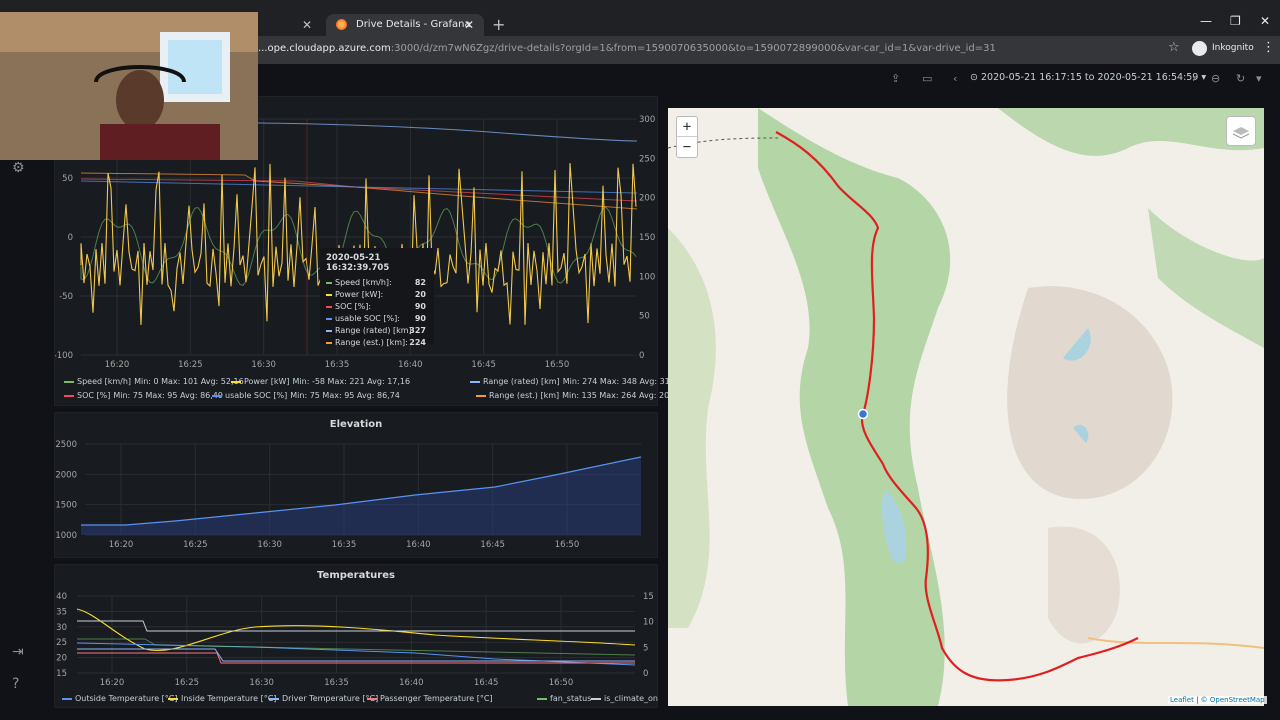 The image size is (1280, 720). Describe the element at coordinates (687, 127) in the screenshot. I see `zoom-in-button: +` at that location.